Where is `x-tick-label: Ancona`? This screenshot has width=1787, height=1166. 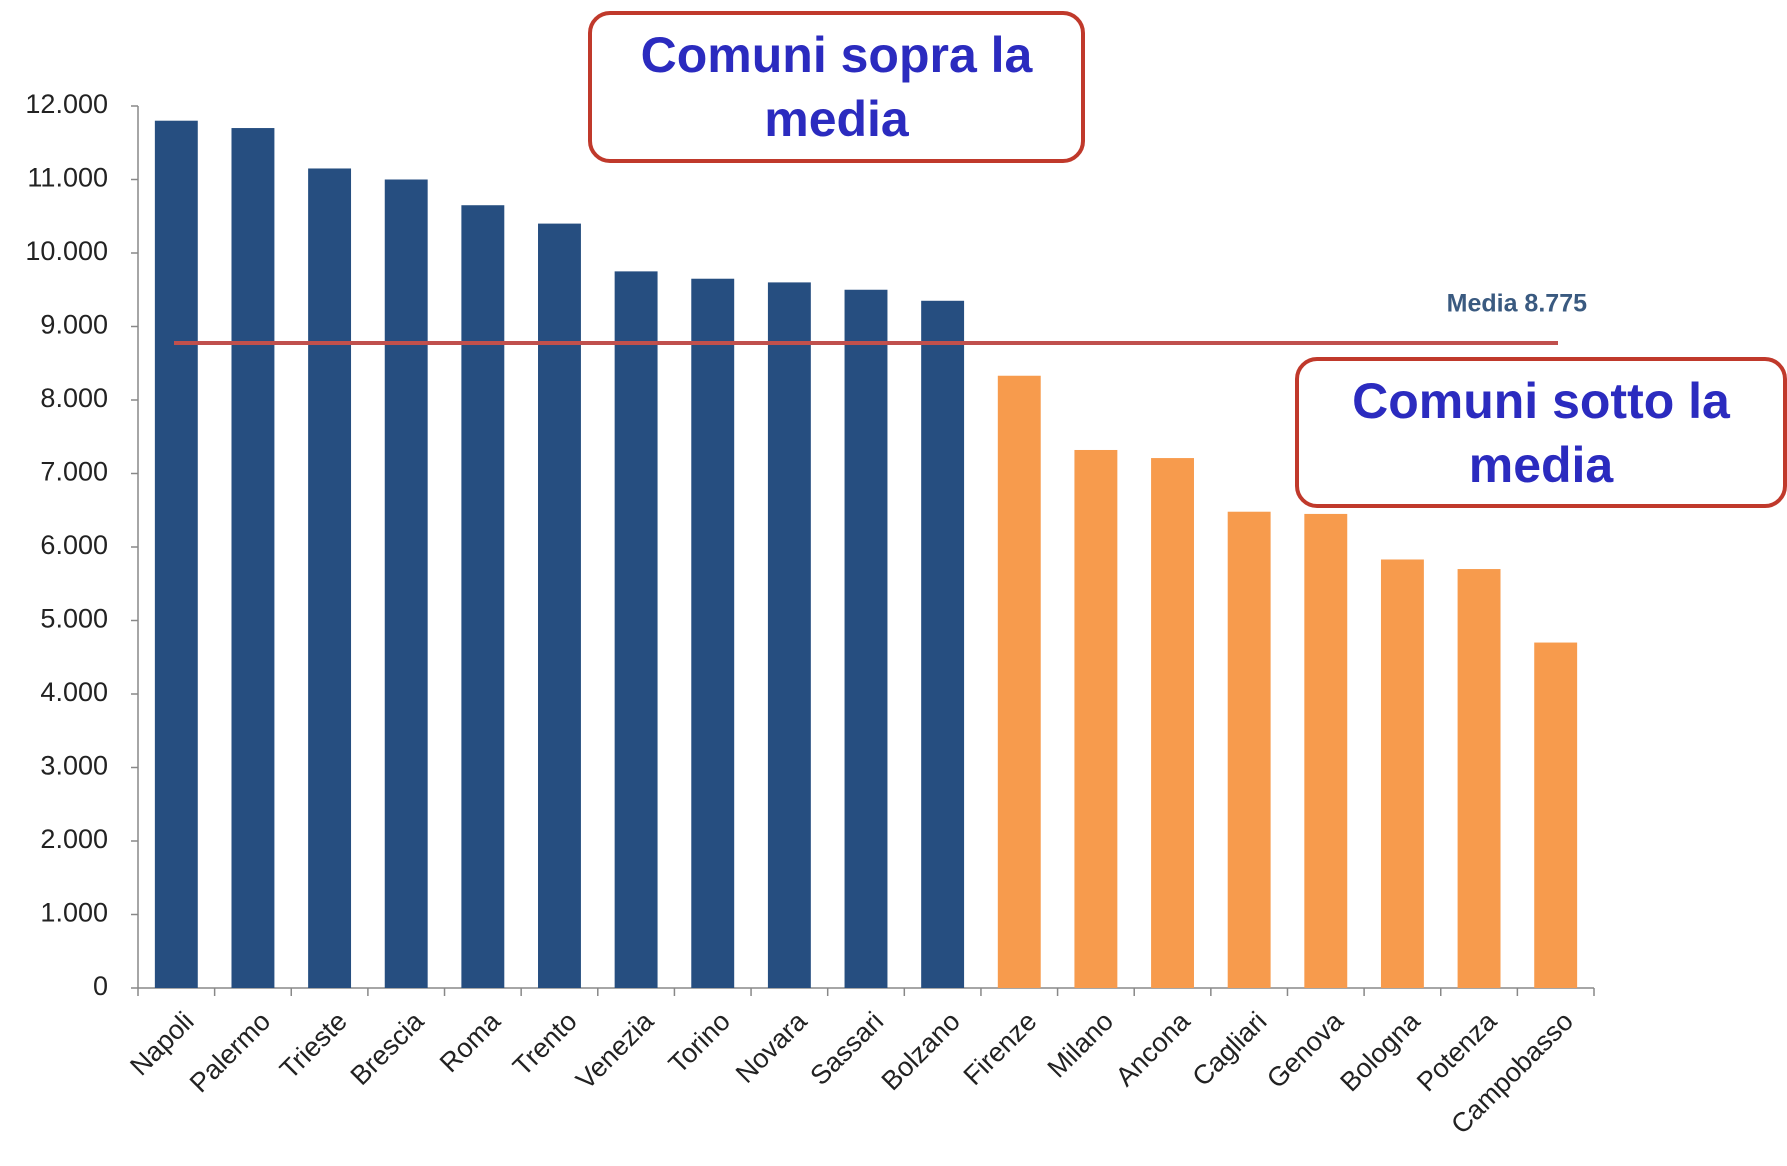 x-tick-label: Ancona is located at coordinates (1153, 1048).